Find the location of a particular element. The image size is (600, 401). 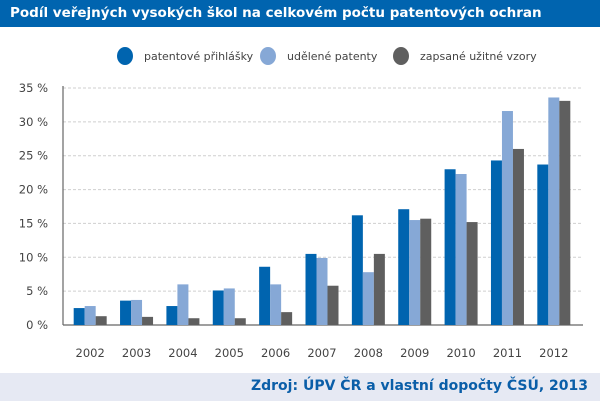

x-tick-label: 2006 is located at coordinates (275, 353).